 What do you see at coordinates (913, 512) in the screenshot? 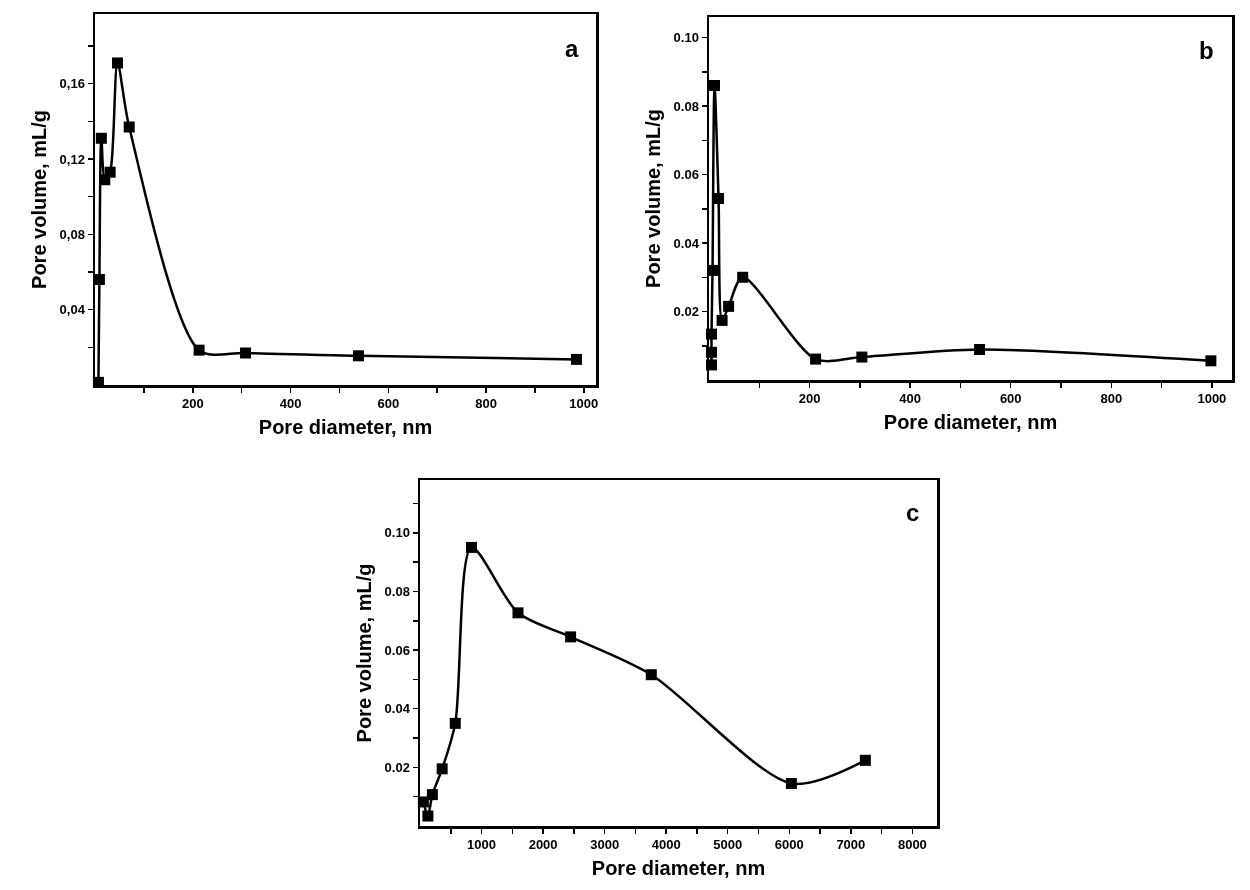
I see `annotation: c` at bounding box center [913, 512].